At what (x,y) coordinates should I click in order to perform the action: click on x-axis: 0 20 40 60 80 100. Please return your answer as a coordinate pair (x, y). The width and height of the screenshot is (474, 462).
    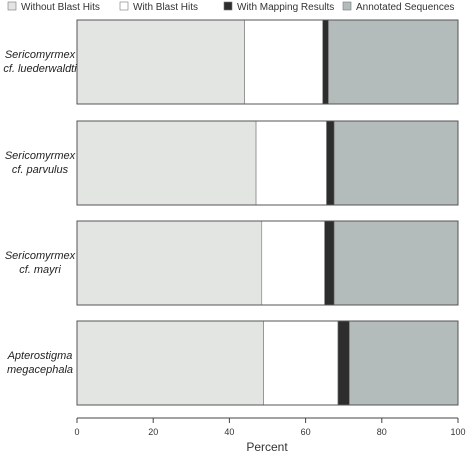
    Looking at the image, I should click on (270, 427).